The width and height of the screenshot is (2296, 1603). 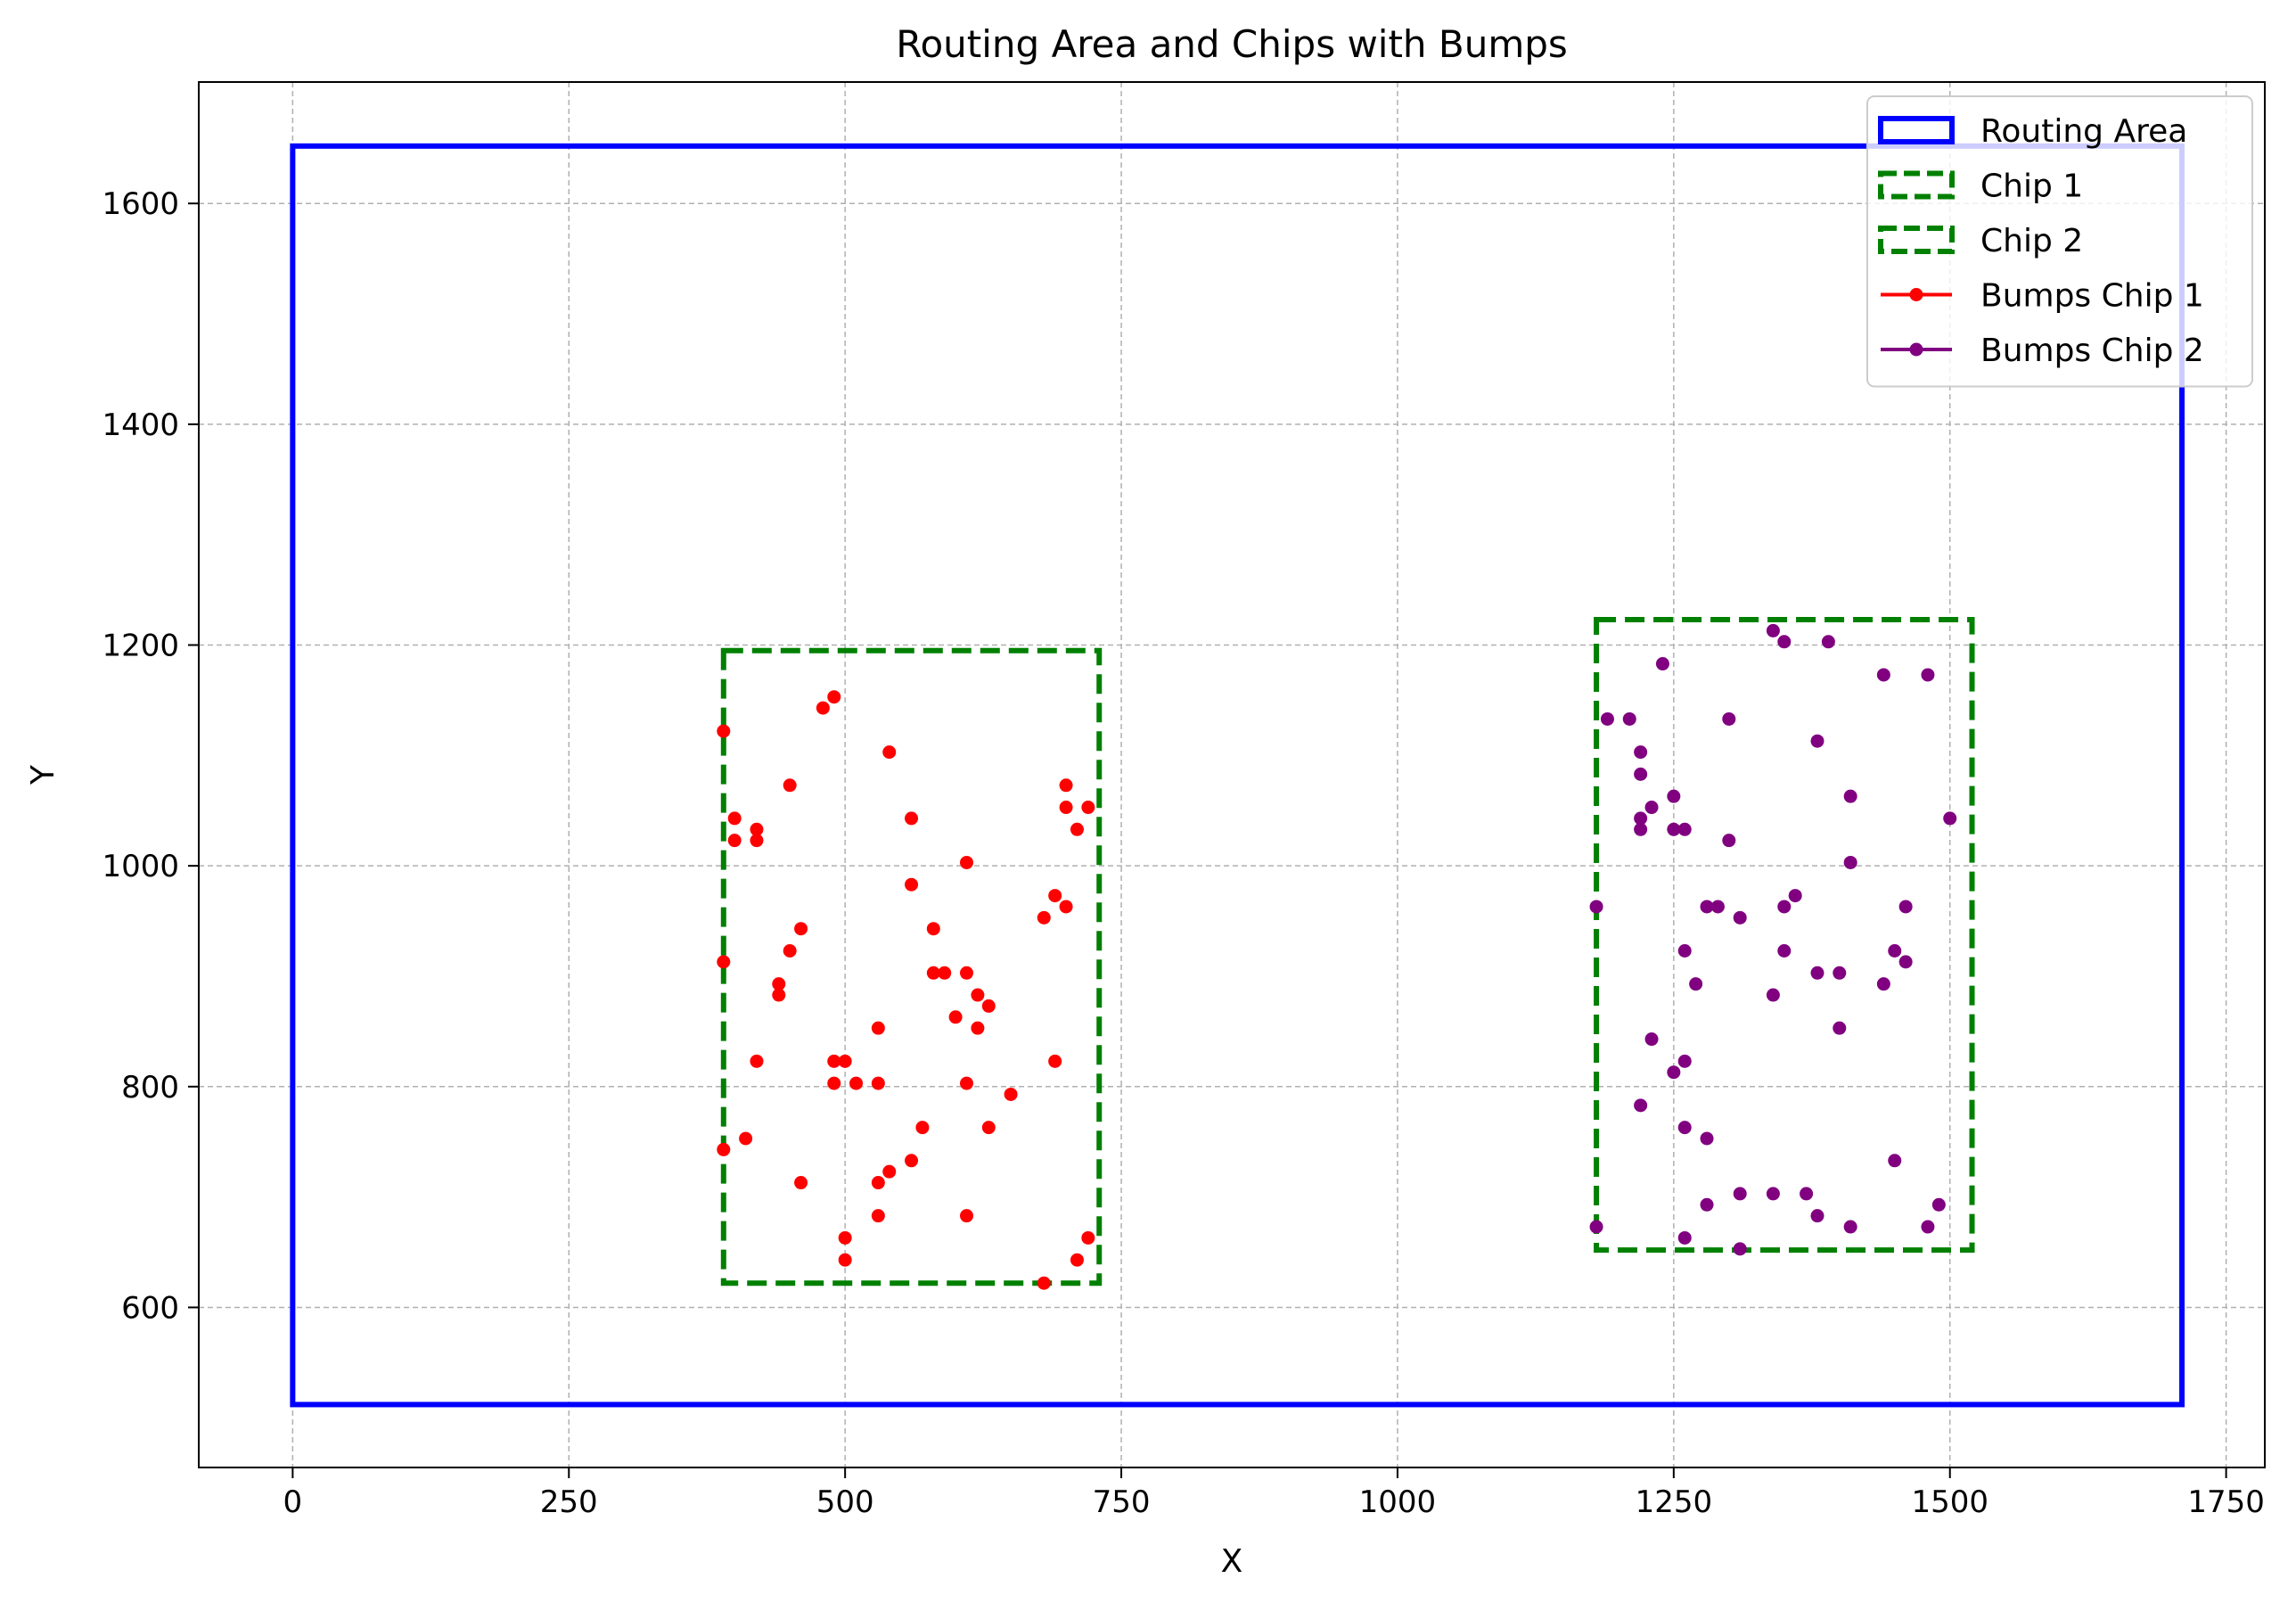 What do you see at coordinates (293, 1502) in the screenshot?
I see `x-tick-label: 0` at bounding box center [293, 1502].